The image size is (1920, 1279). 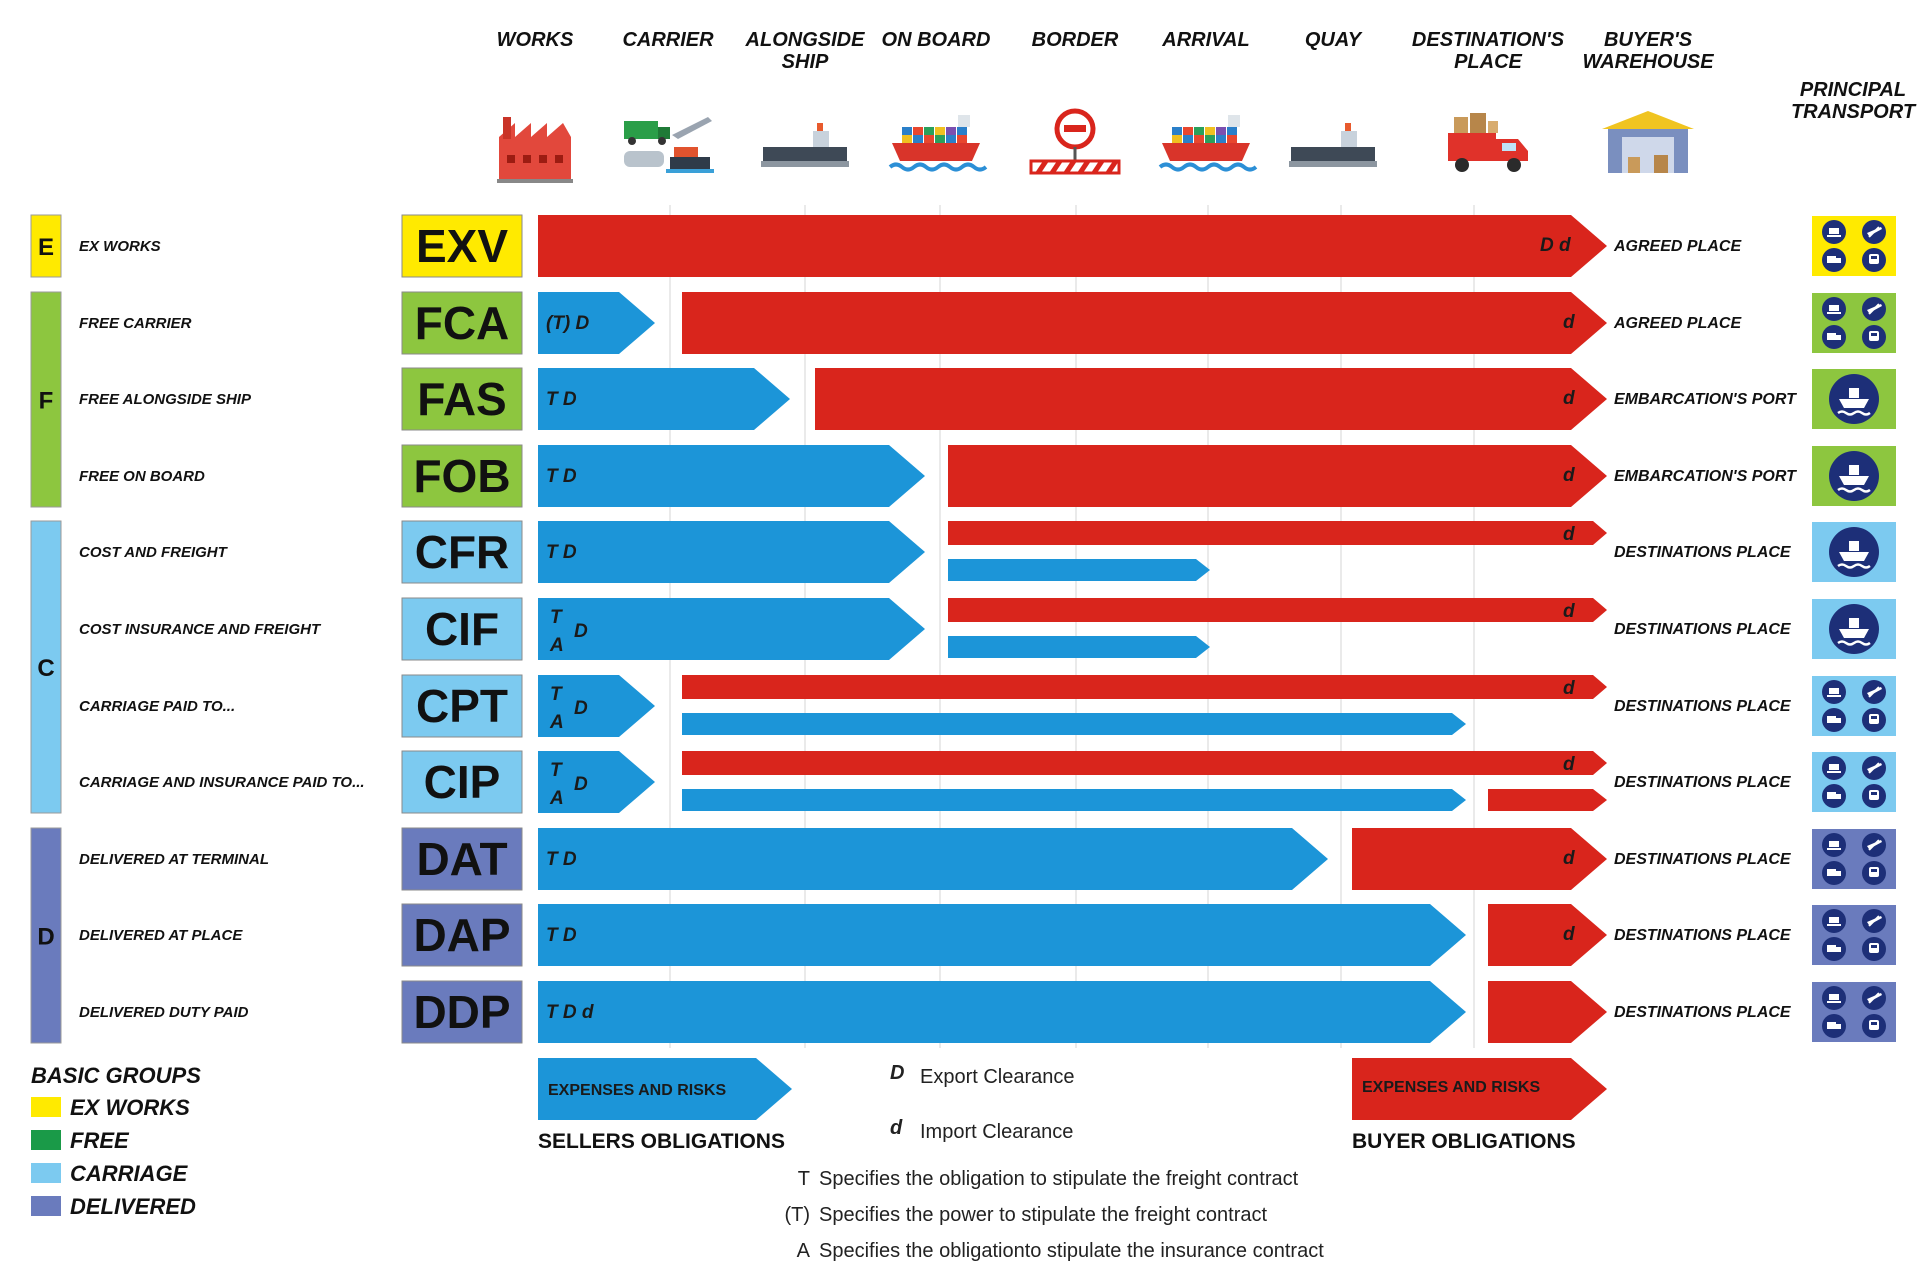 I want to click on seller-key-arrow, so click(x=665, y=1089).